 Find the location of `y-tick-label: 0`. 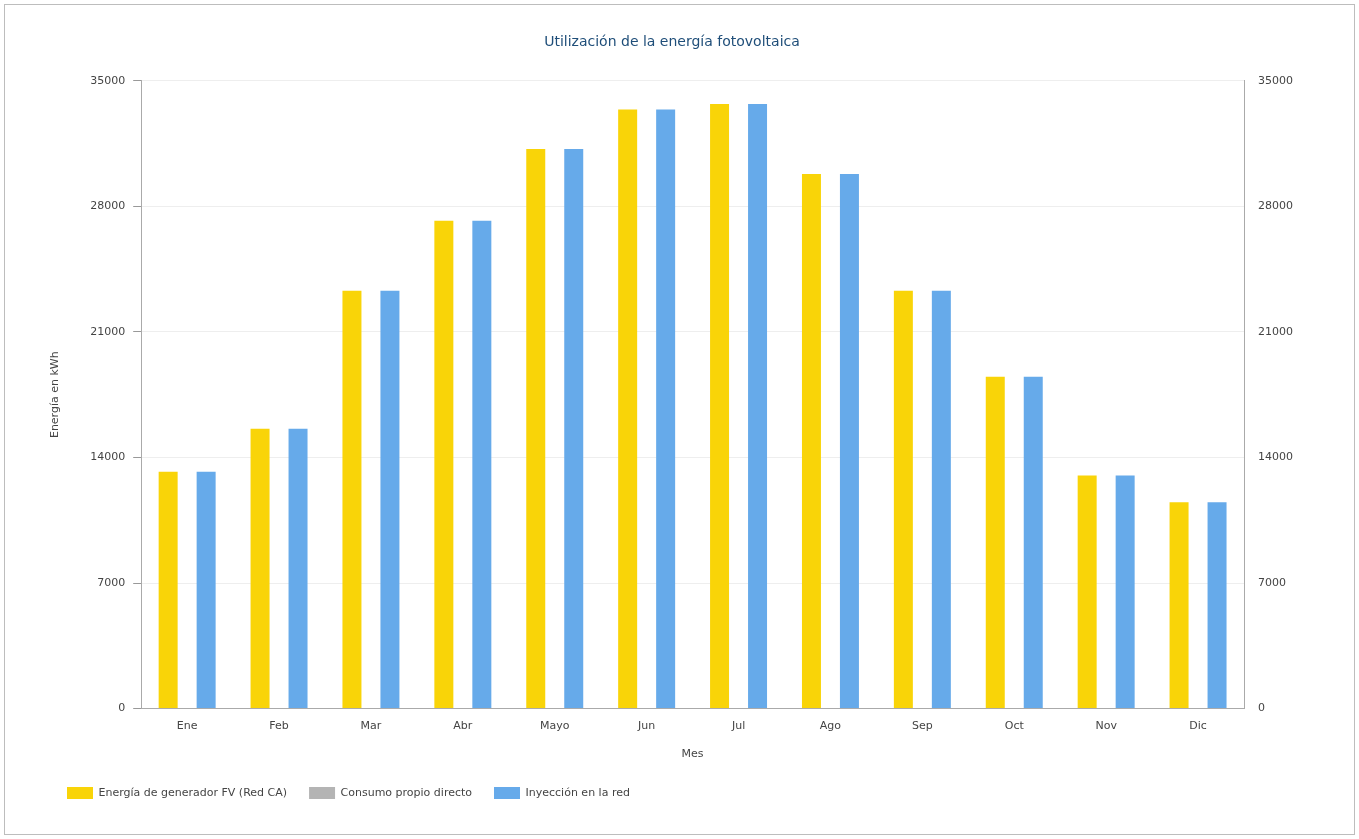

y-tick-label: 0 is located at coordinates (122, 708).